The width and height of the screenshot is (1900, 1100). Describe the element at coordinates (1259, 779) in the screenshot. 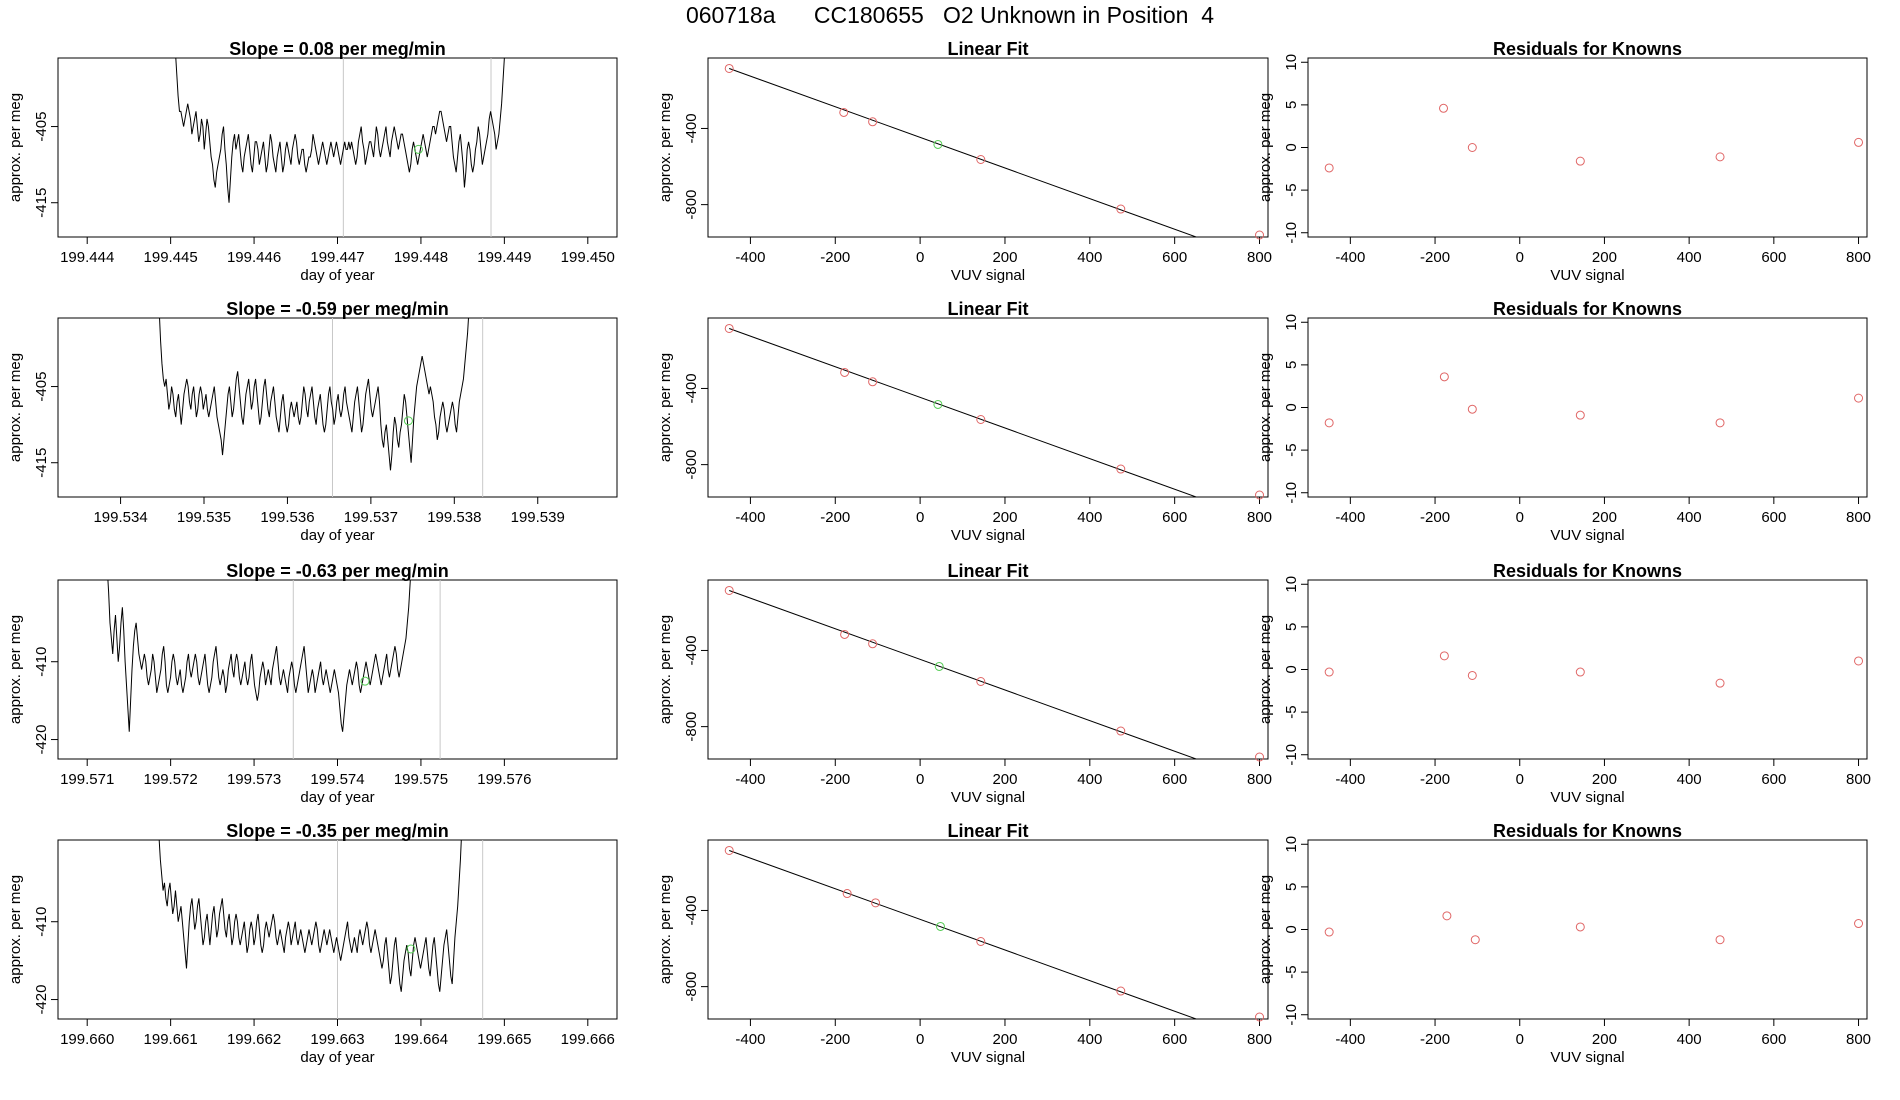

I see `linear-fit-2-xtick-label: 800` at that location.